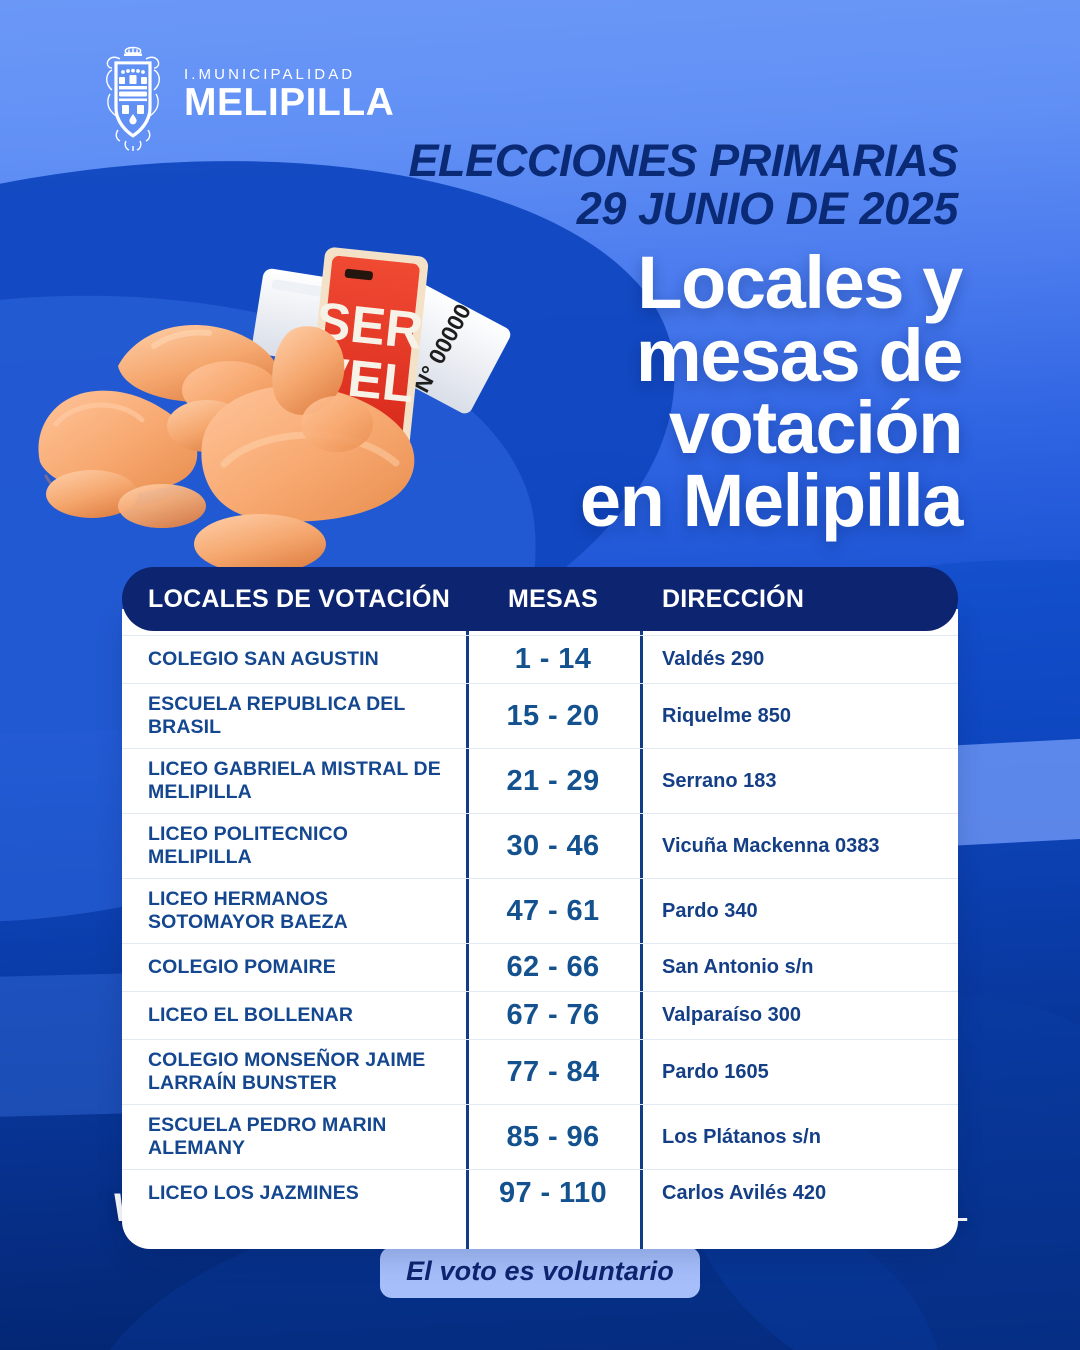 The height and width of the screenshot is (1350, 1080). Describe the element at coordinates (800, 282) in the screenshot. I see `page-title-line1: Locales y` at that location.